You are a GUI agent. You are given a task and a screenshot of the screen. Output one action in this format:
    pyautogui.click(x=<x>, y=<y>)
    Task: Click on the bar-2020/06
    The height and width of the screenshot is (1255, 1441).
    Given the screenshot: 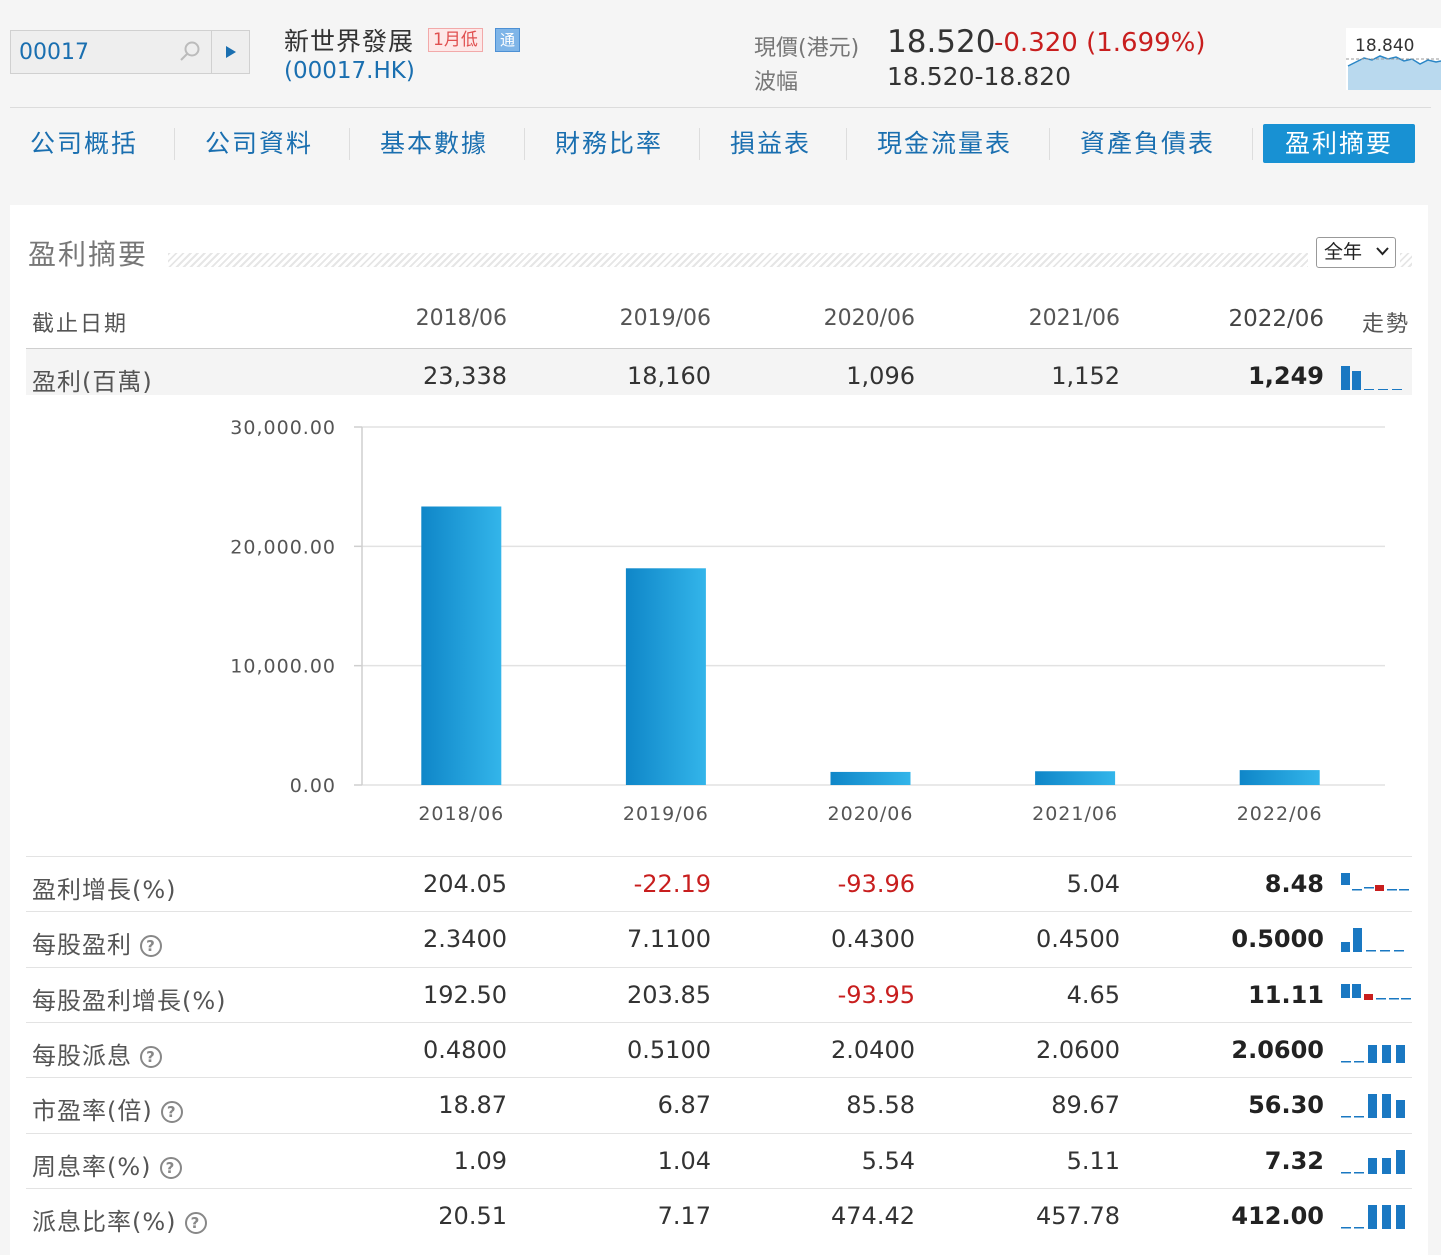 What is the action you would take?
    pyautogui.click(x=870, y=778)
    